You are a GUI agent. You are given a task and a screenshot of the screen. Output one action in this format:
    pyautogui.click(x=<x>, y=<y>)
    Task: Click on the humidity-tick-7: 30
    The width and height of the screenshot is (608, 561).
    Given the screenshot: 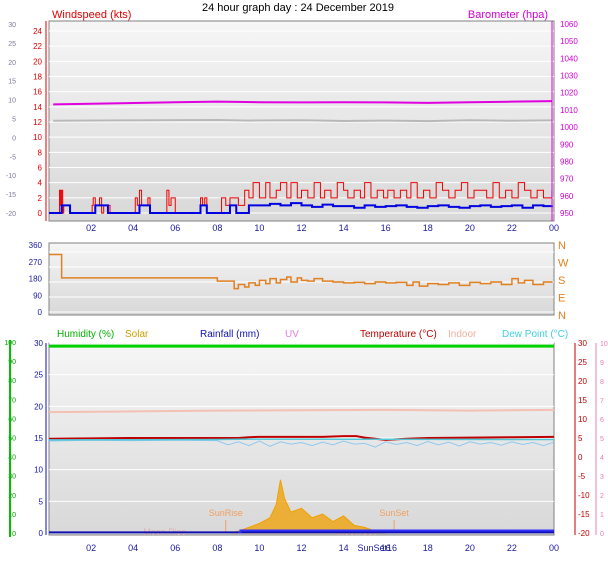 What is the action you would take?
    pyautogui.click(x=12, y=477)
    